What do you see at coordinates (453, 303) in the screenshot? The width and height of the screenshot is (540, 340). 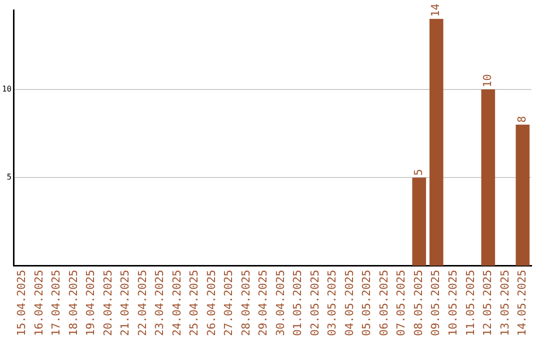 I see `x-tick-label: 10.05.2025` at bounding box center [453, 303].